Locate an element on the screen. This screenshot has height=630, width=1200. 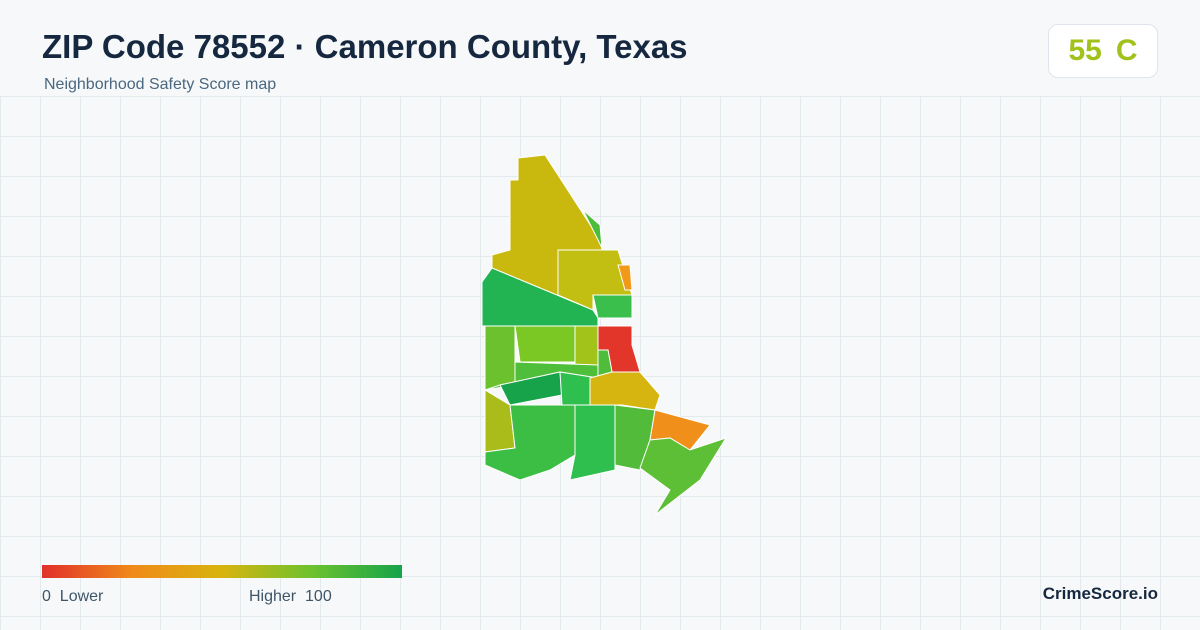
score-badge: 55 C is located at coordinates (1103, 51).